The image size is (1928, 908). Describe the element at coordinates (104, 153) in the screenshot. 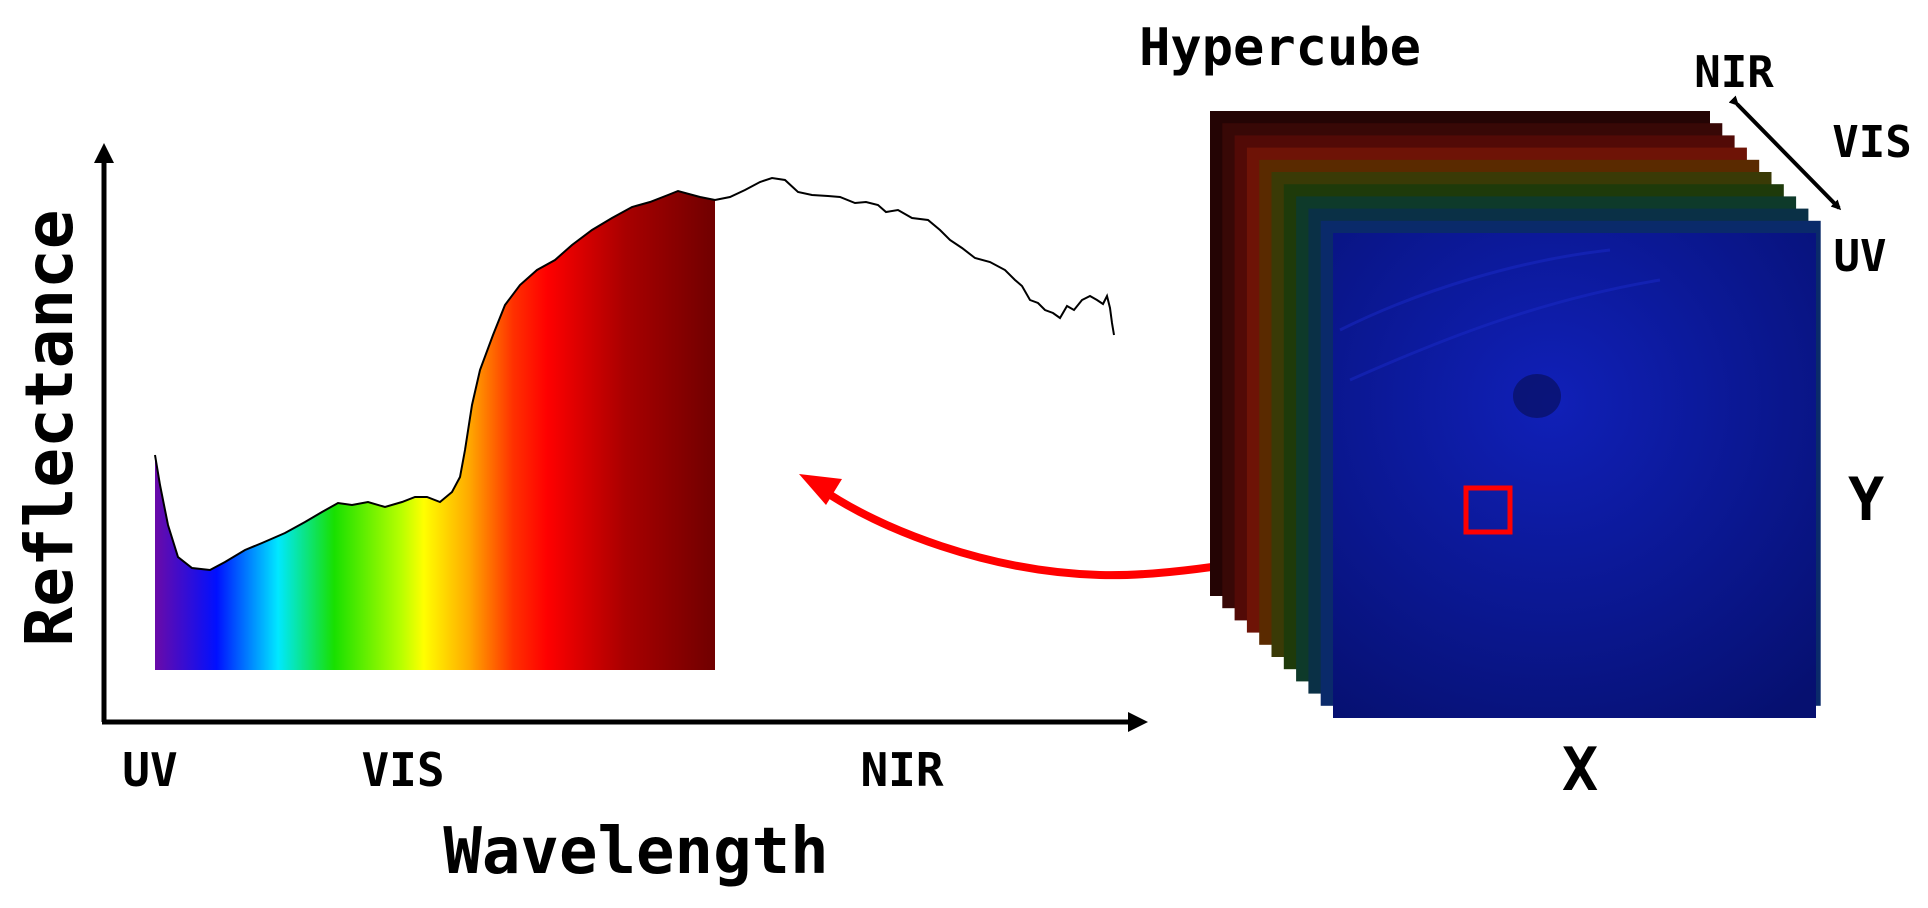

I see `y-axis-arrowhead` at that location.